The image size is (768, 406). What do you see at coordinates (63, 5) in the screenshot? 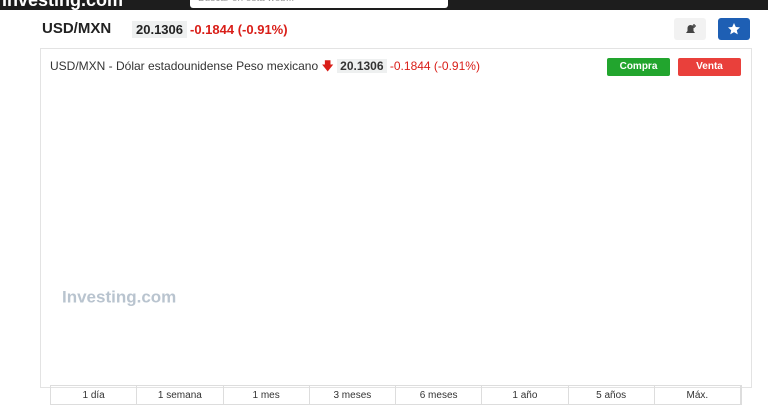
I see `logo: Investing.com` at bounding box center [63, 5].